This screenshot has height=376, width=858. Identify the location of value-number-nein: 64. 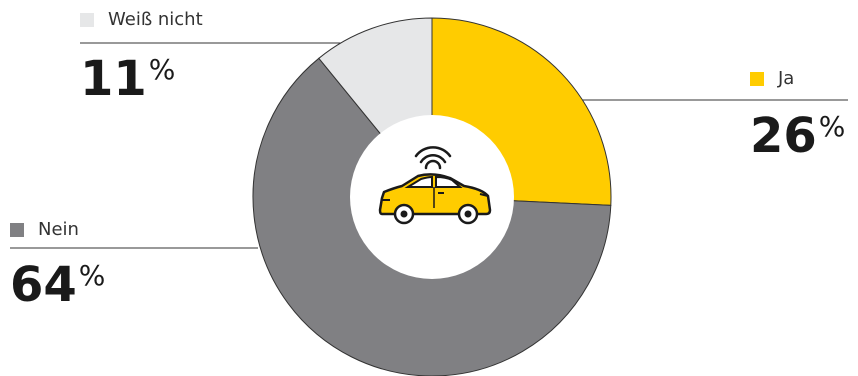
(43, 285).